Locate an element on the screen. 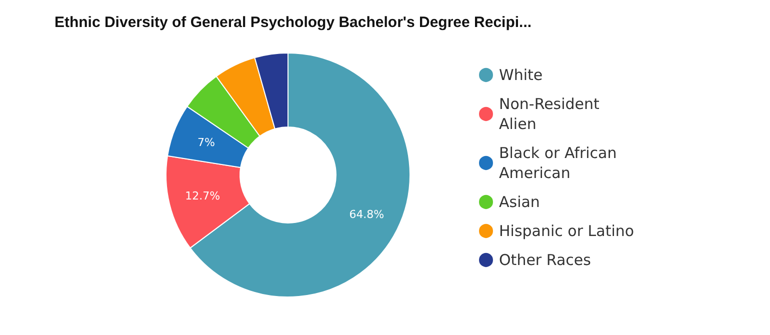  legend-label: White is located at coordinates (521, 75).